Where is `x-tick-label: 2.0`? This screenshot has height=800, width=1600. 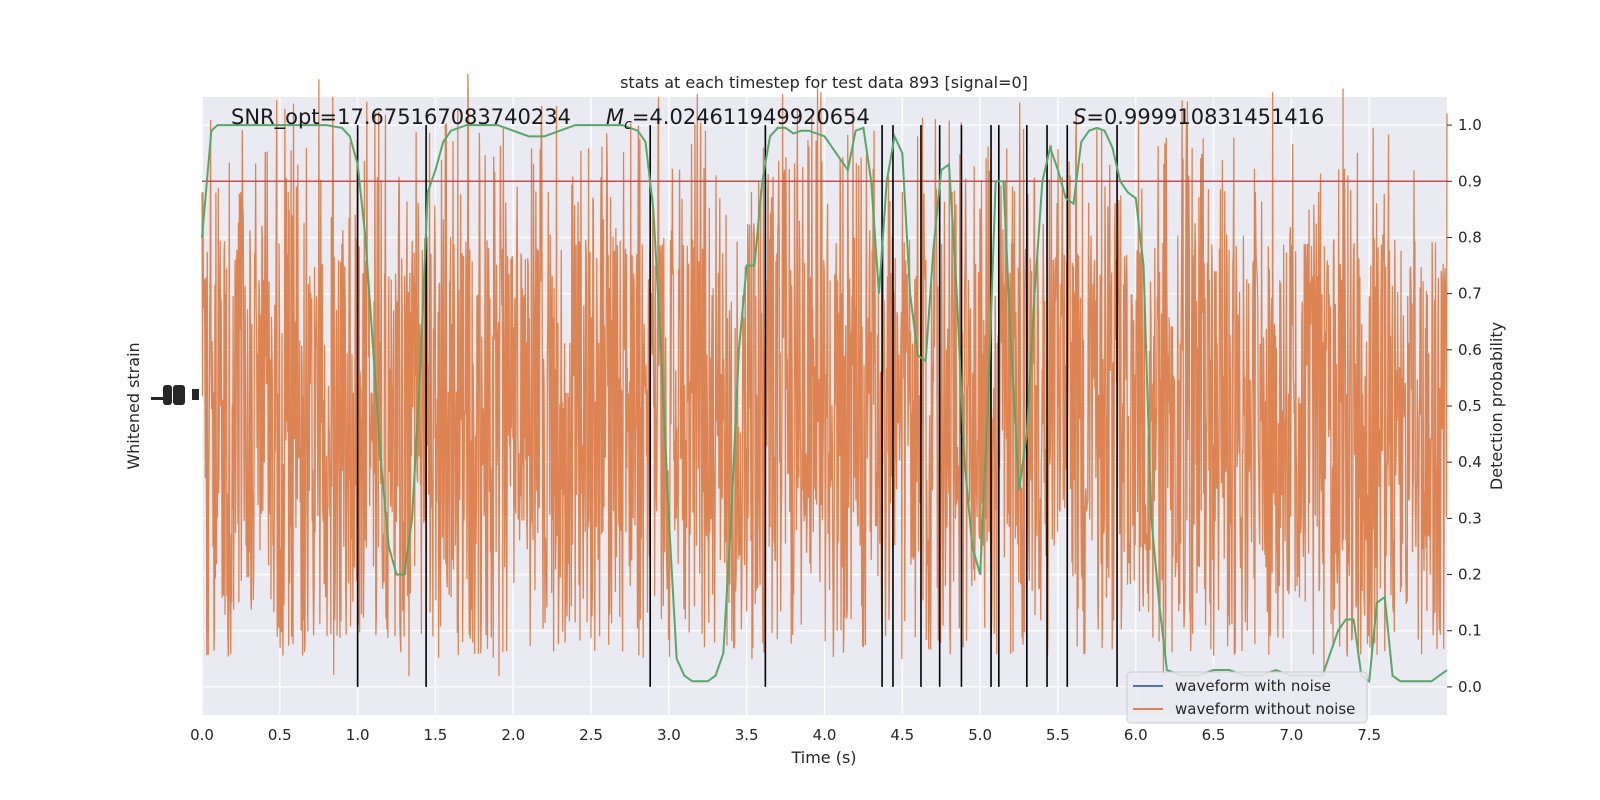 x-tick-label: 2.0 is located at coordinates (513, 735).